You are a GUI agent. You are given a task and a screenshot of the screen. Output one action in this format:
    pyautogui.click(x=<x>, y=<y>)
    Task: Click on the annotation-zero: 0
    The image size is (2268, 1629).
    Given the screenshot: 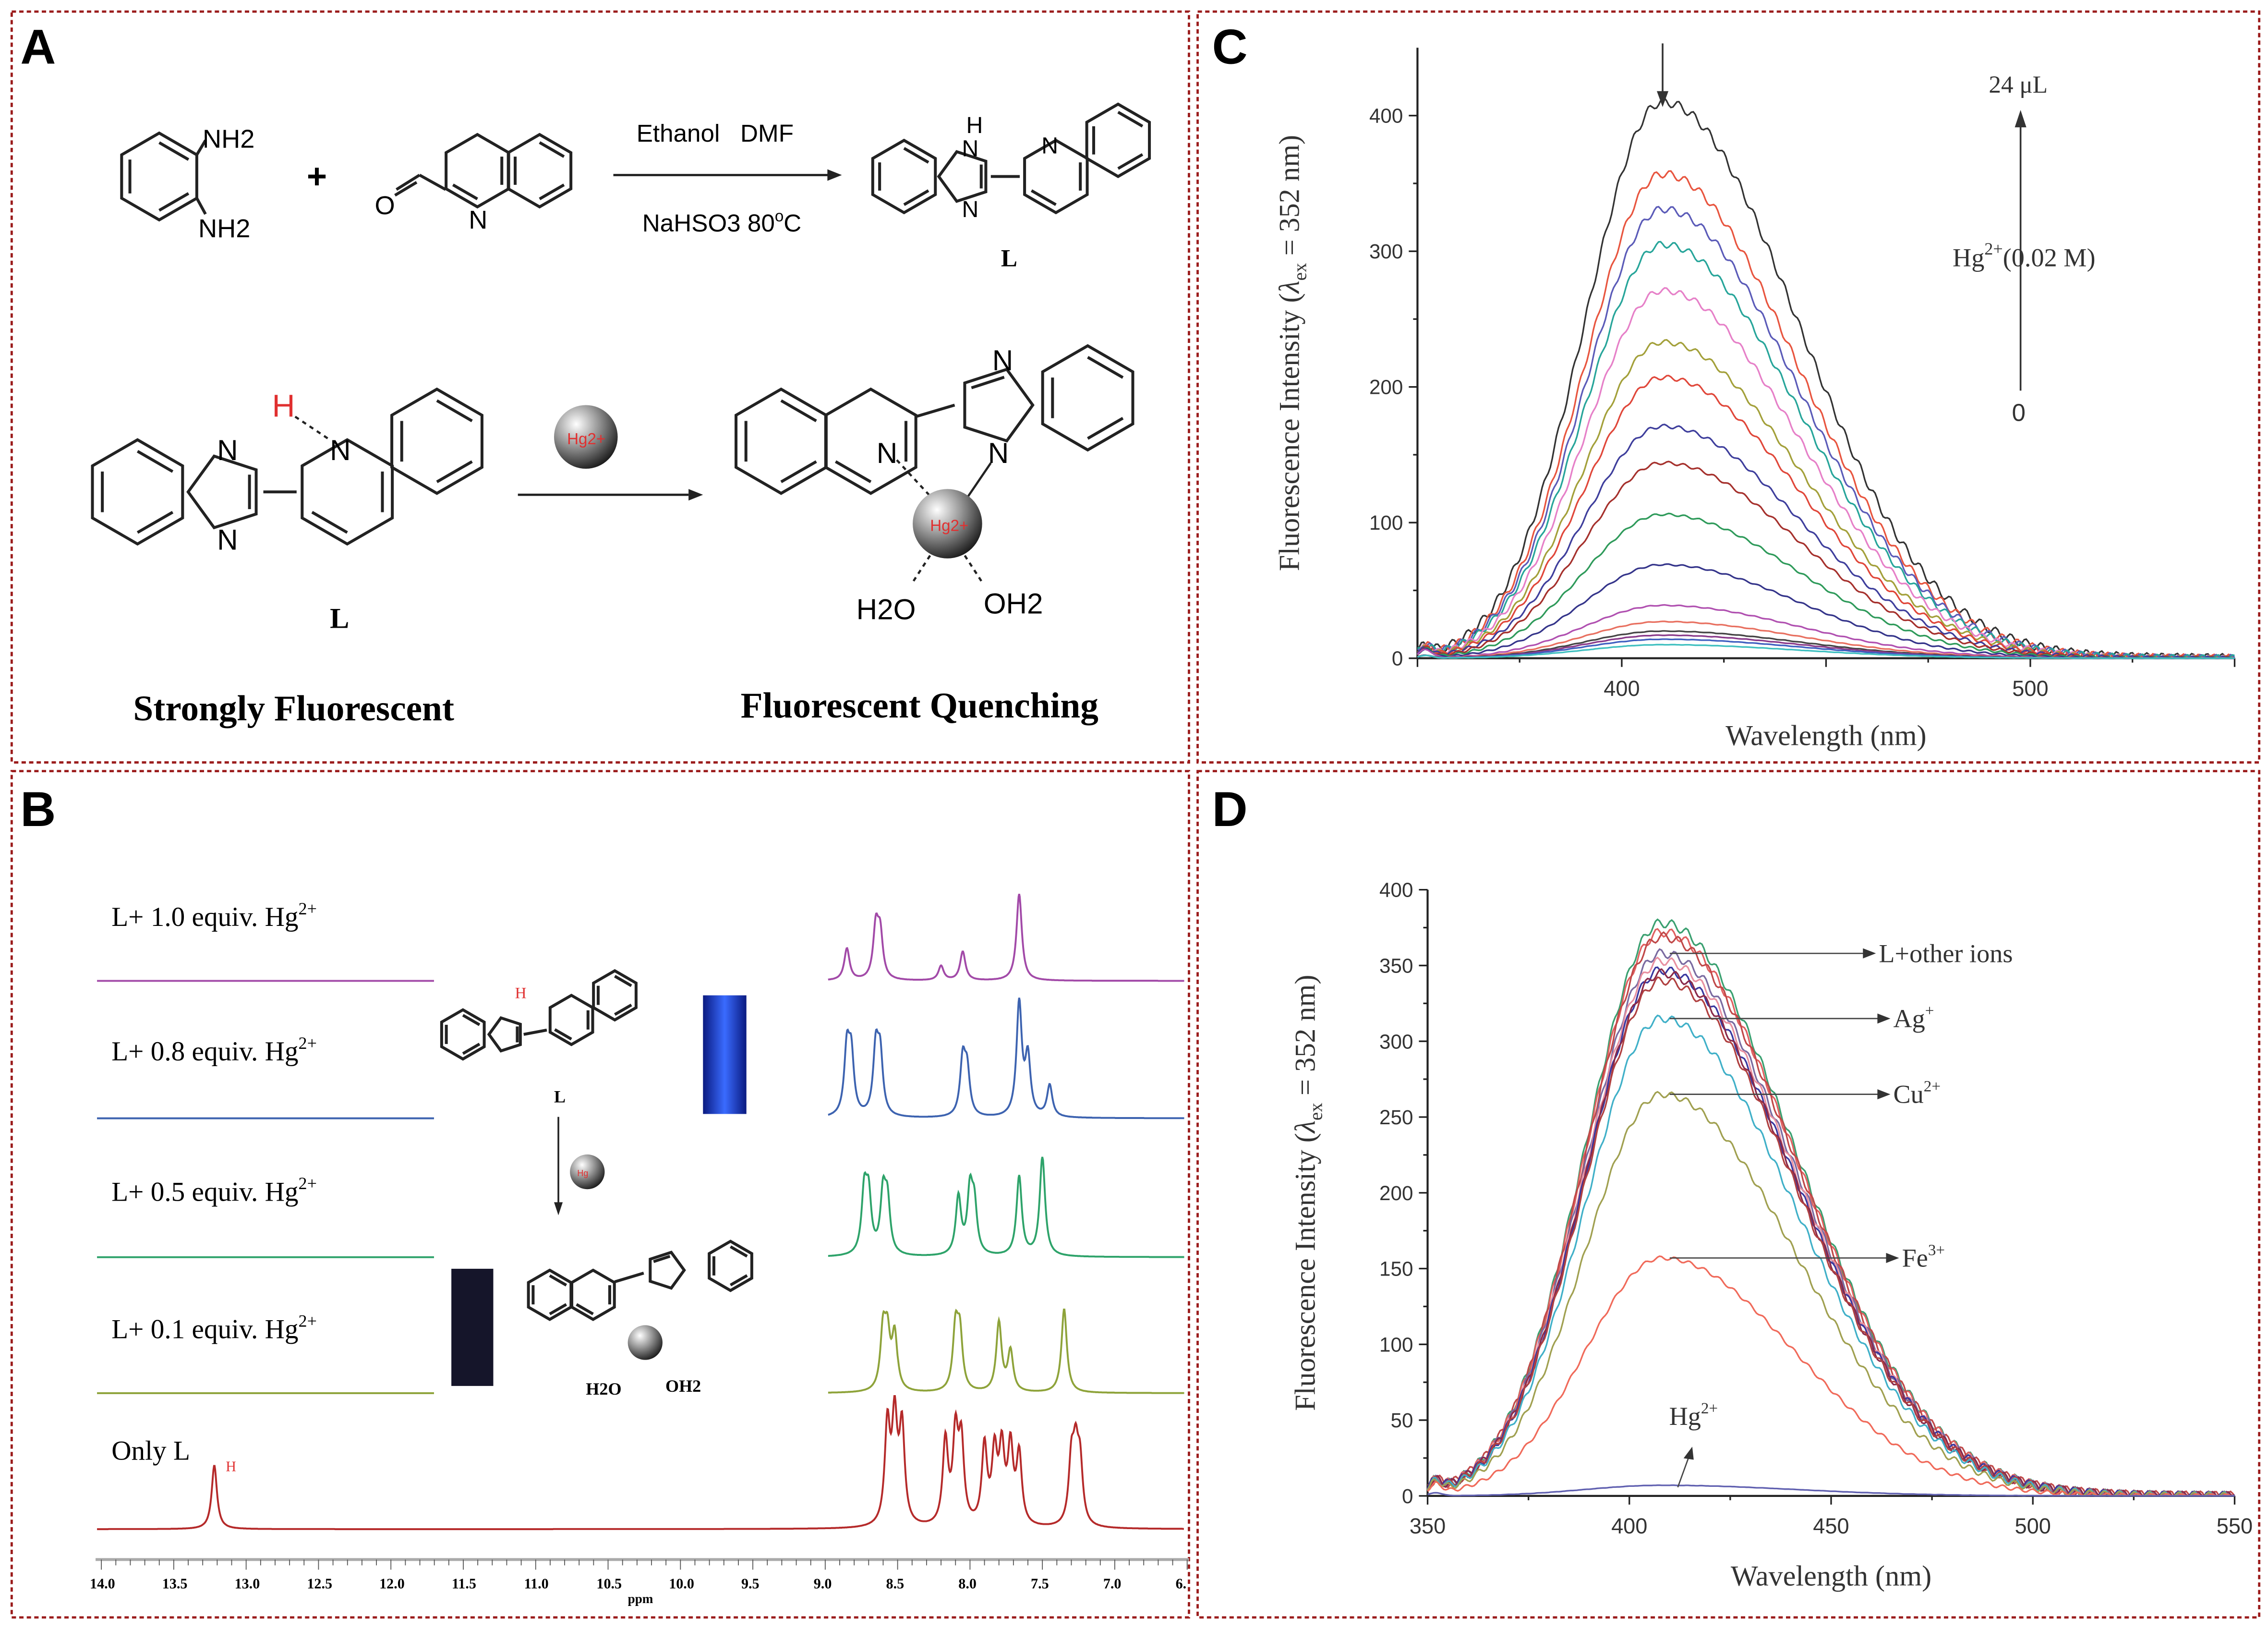 What is the action you would take?
    pyautogui.click(x=2019, y=412)
    